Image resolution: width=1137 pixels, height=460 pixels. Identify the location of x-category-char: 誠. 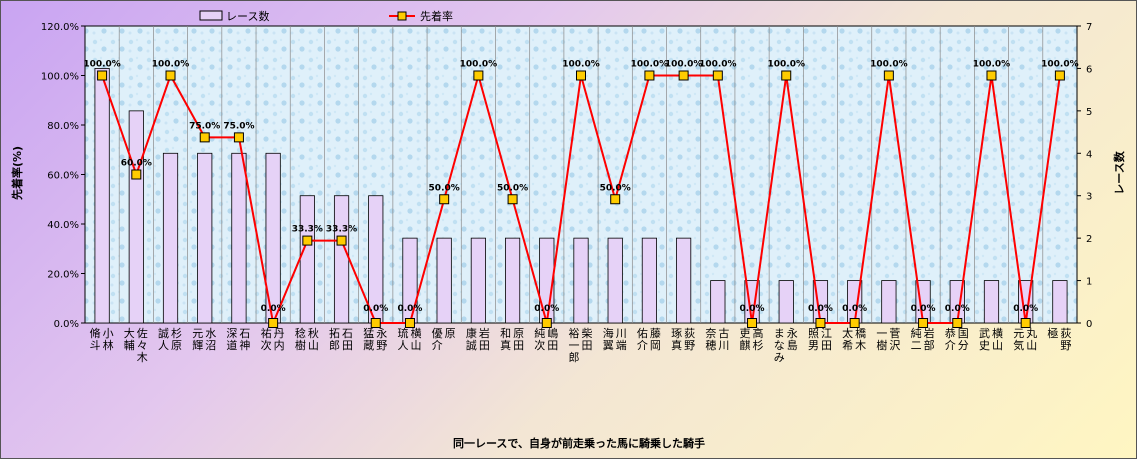
(471, 345).